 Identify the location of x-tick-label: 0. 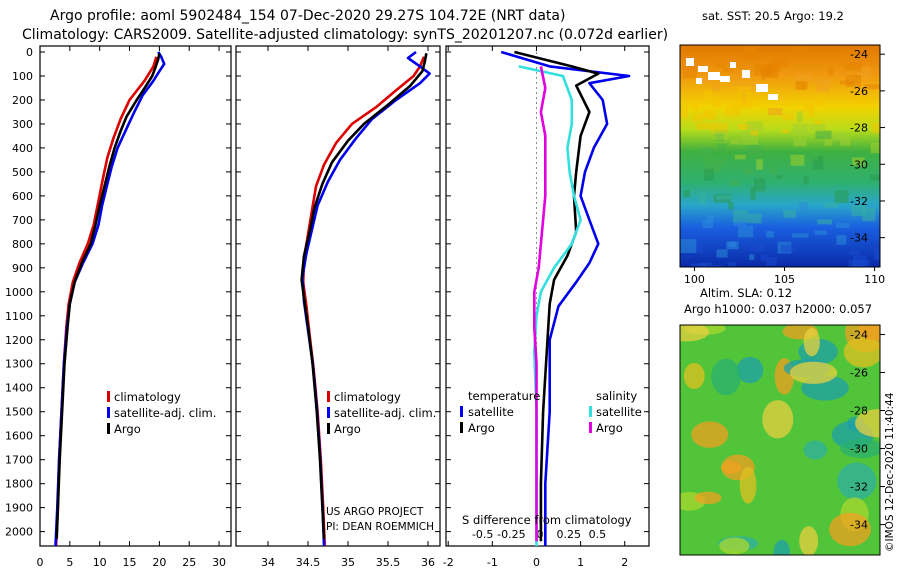
(536, 562).